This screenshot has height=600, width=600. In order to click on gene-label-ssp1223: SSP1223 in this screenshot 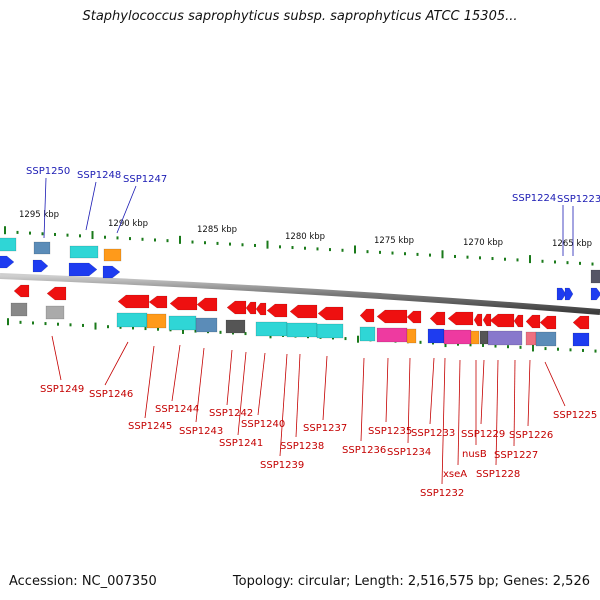, I will do `click(578, 199)`.